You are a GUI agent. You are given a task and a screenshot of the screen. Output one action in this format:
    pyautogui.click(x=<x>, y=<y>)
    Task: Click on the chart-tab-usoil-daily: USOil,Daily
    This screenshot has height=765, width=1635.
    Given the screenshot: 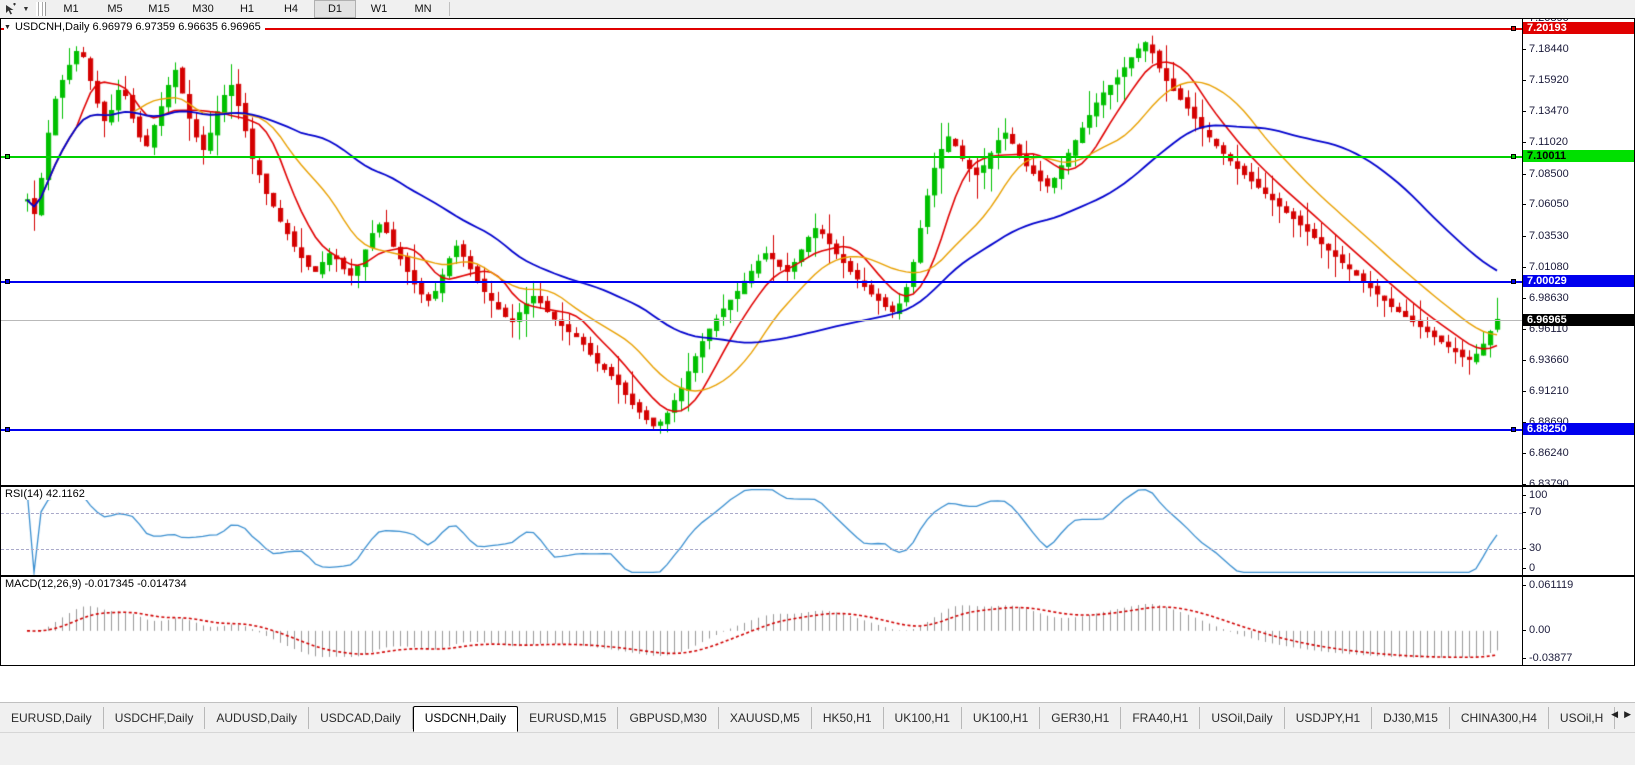 What is the action you would take?
    pyautogui.click(x=1242, y=718)
    